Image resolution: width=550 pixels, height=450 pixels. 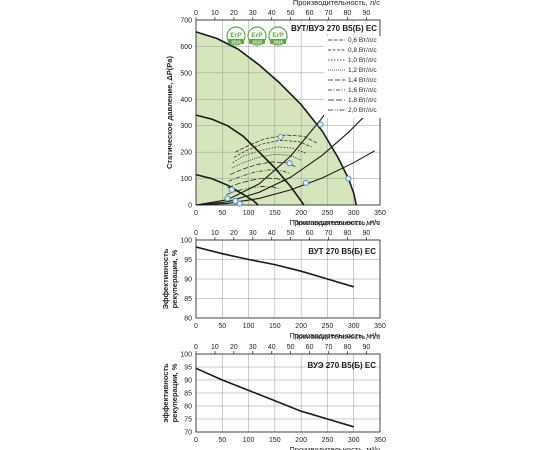 What do you see at coordinates (342, 251) in the screenshot?
I see `chart-title: ВУТ 270 В5(Б) ЕС` at bounding box center [342, 251].